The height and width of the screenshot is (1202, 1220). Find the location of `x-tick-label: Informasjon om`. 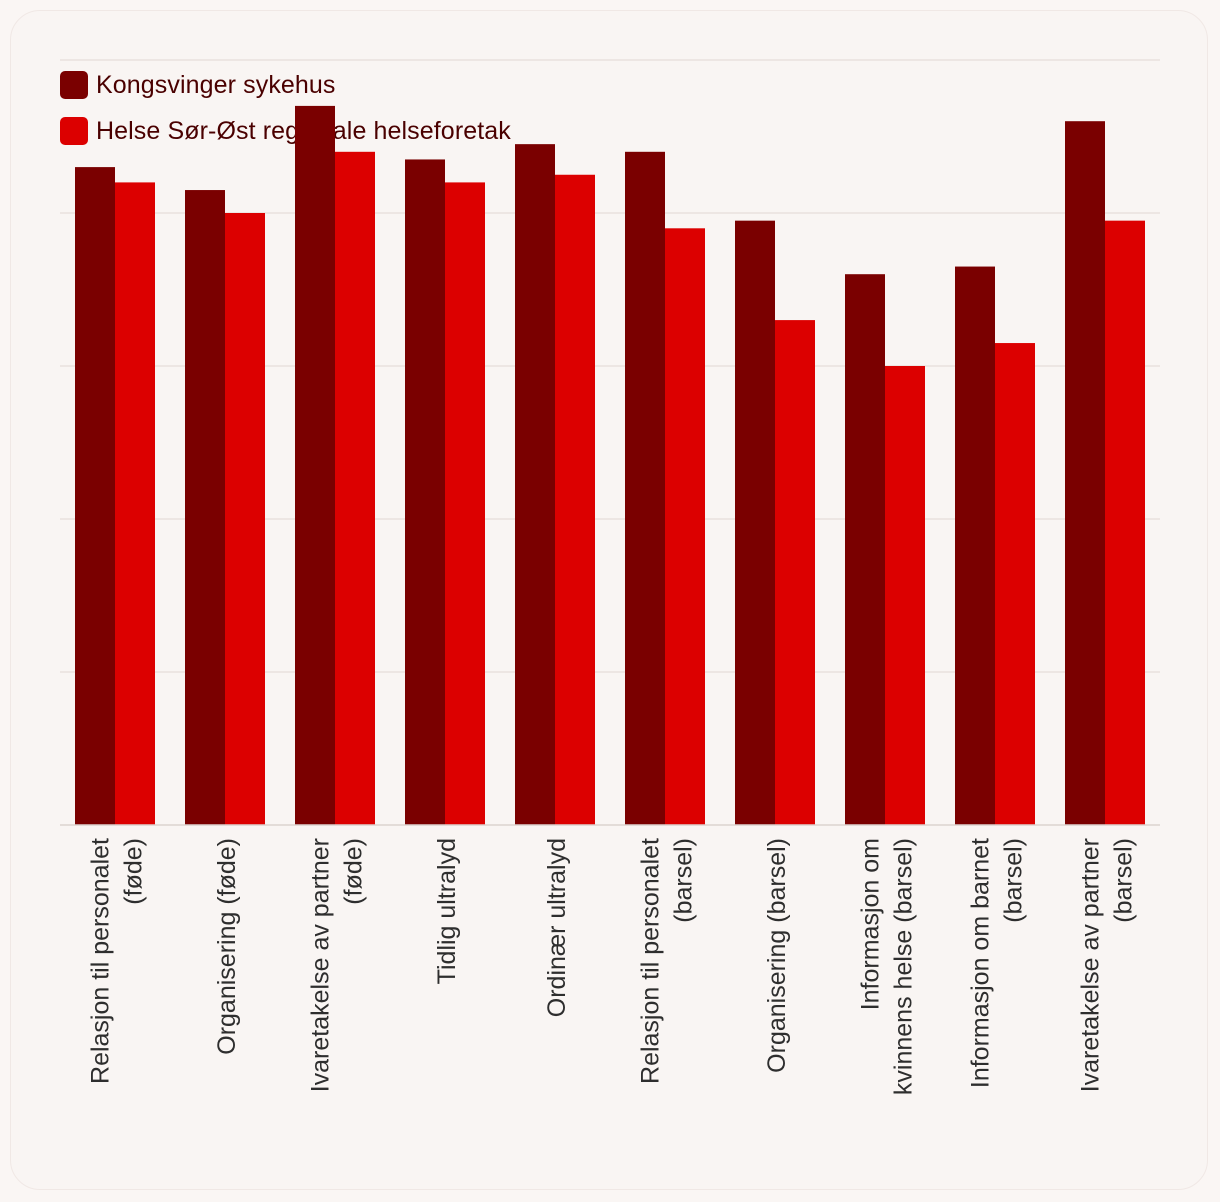

x-tick-label: Informasjon om is located at coordinates (871, 924).